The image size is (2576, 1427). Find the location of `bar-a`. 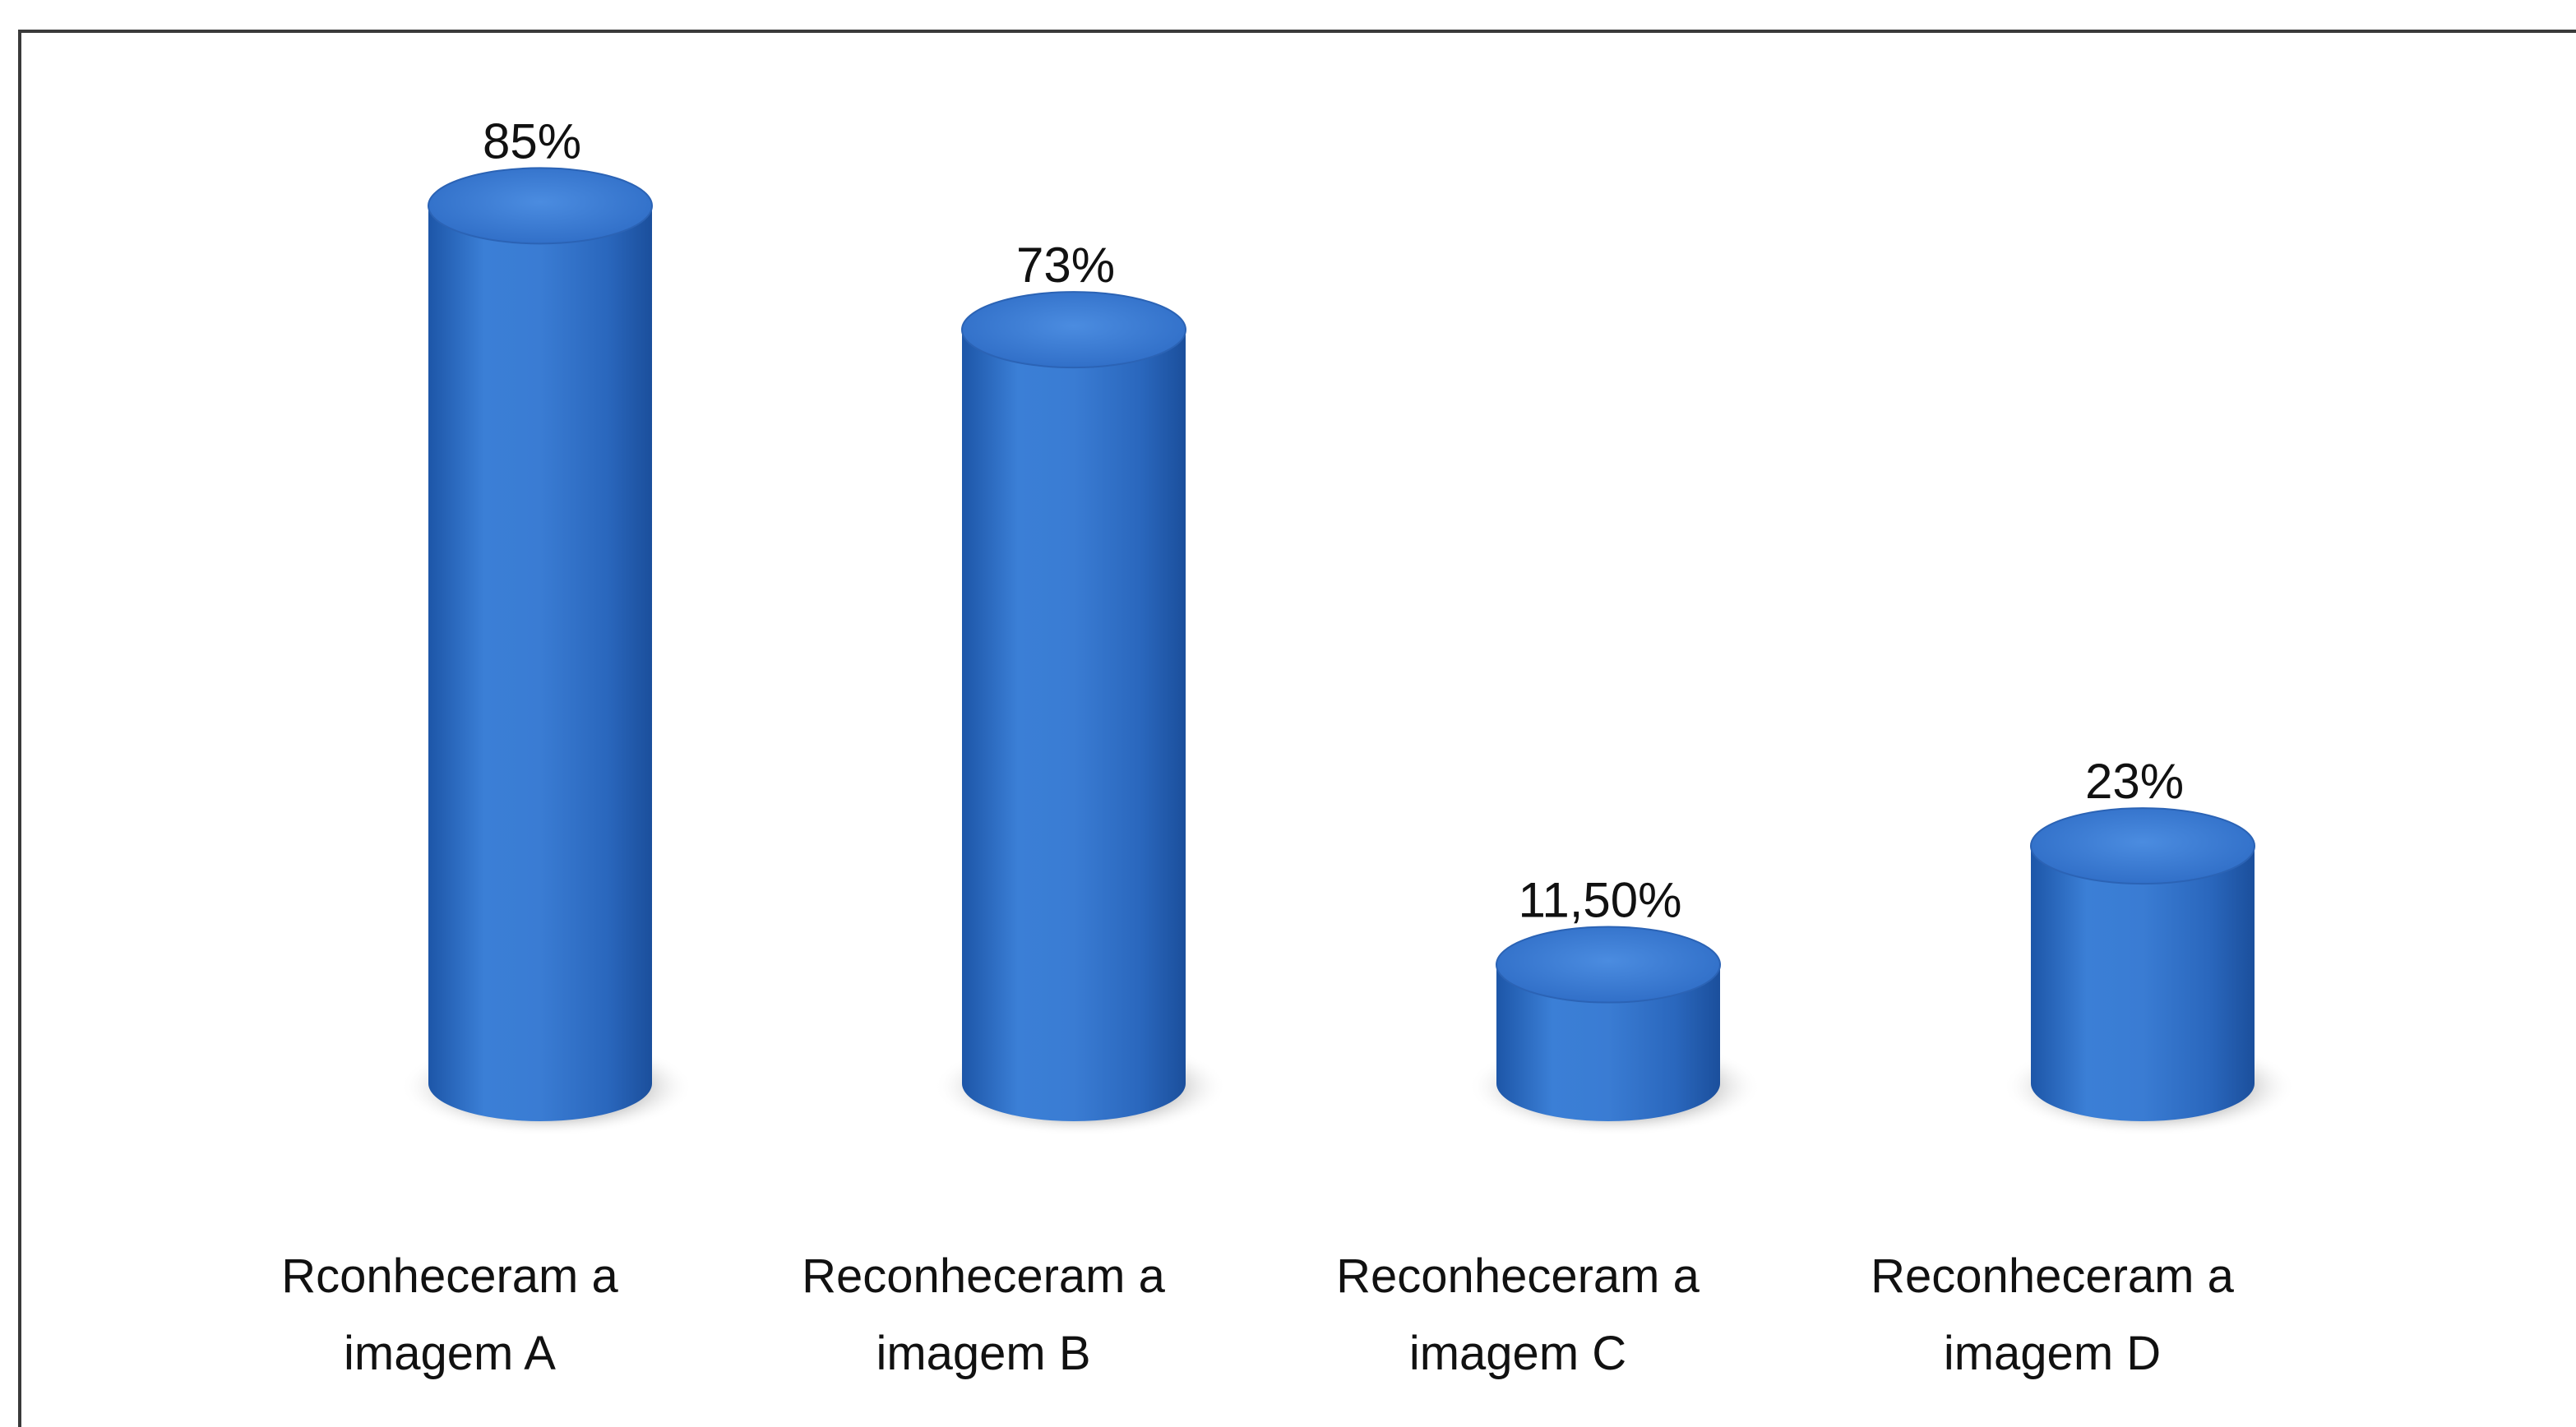

bar-a is located at coordinates (546, 651).